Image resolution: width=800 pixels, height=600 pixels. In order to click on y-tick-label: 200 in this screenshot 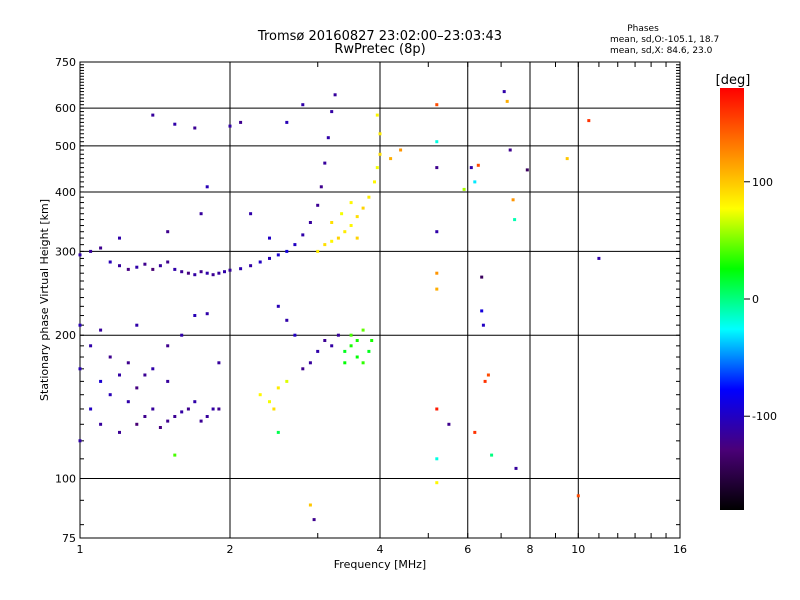, I will do `click(65, 335)`.